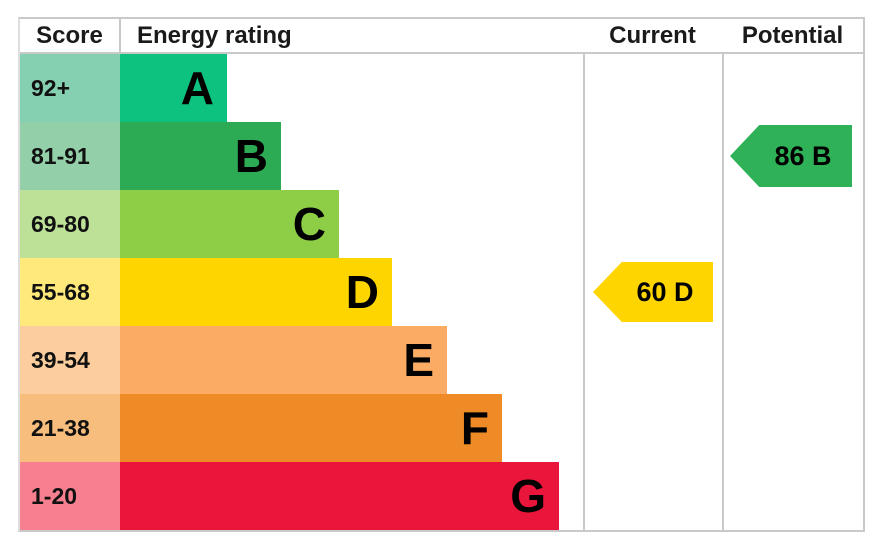 The width and height of the screenshot is (886, 556). Describe the element at coordinates (584, 274) in the screenshot. I see `current-column-divider` at that location.